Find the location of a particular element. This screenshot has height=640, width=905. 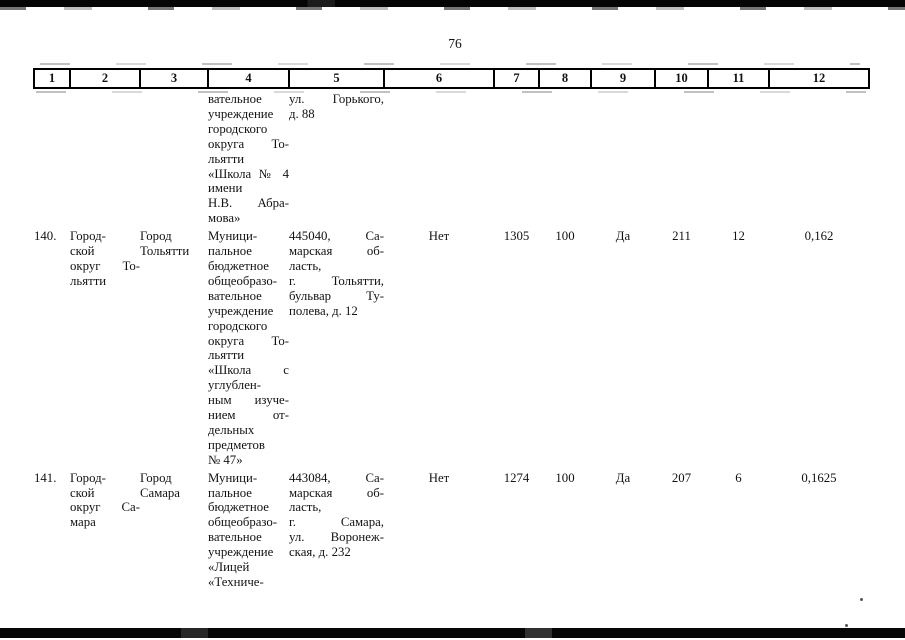

cell-number: 140. is located at coordinates (45, 236).